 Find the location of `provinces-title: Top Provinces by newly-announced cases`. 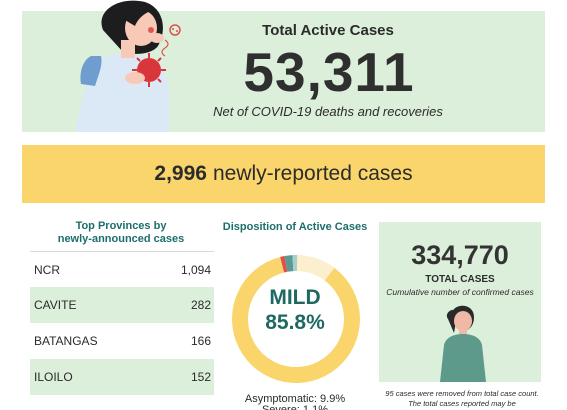

provinces-title: Top Provinces by newly-announced cases is located at coordinates (121, 233).